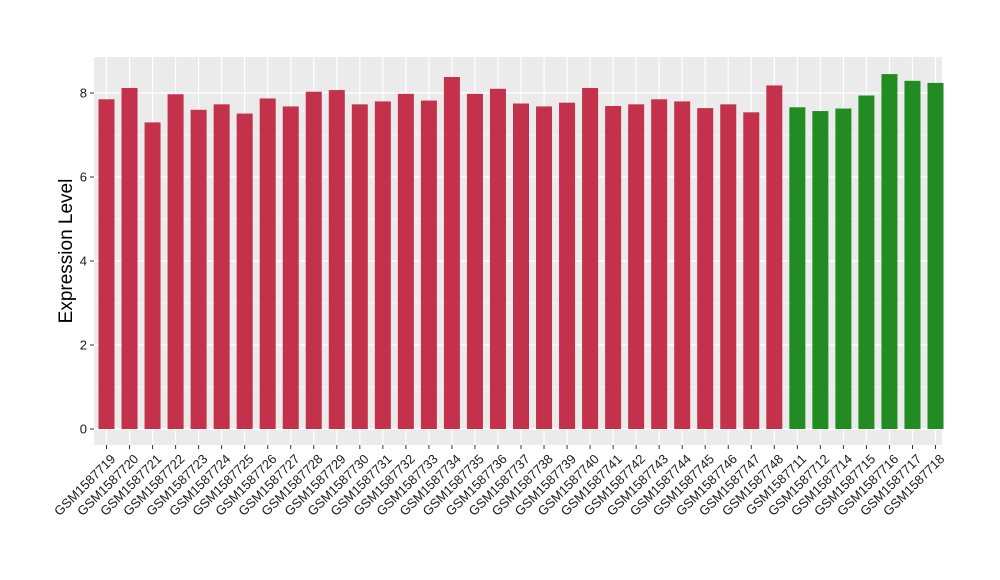 The height and width of the screenshot is (580, 1000). I want to click on bar-GSM1587745, so click(705, 269).